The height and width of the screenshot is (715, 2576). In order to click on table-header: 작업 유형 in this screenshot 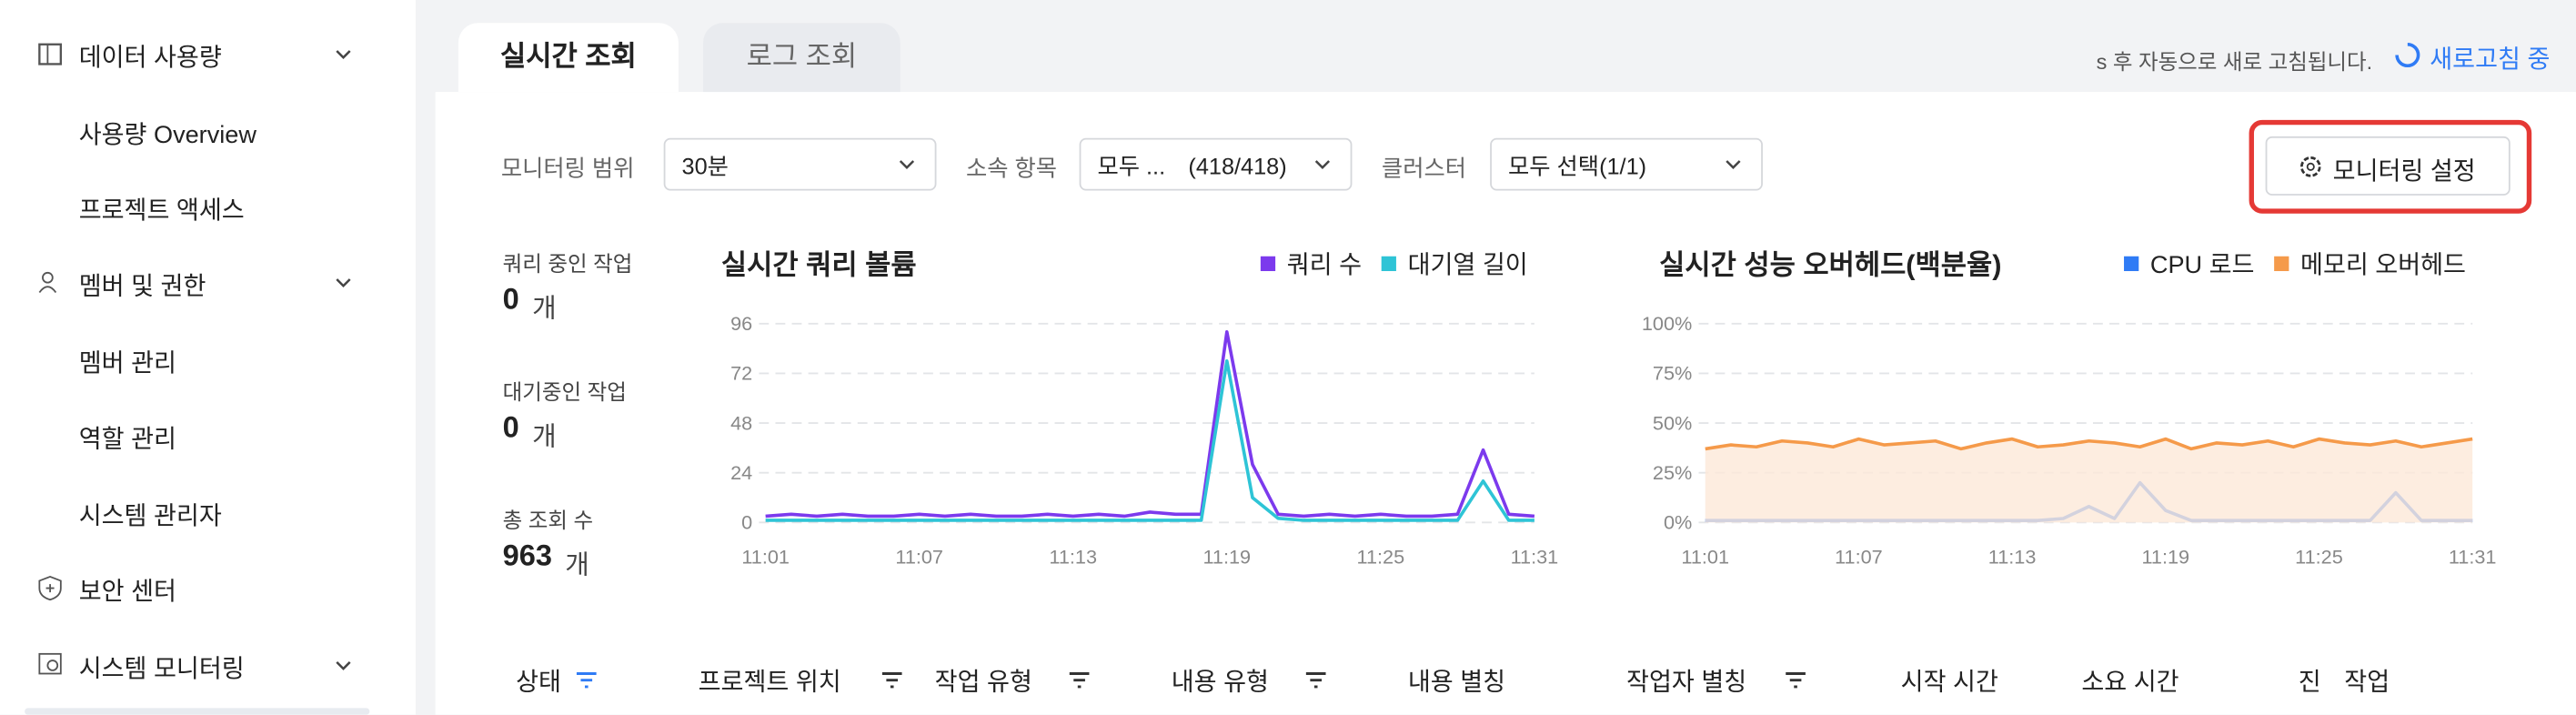, I will do `click(983, 683)`.